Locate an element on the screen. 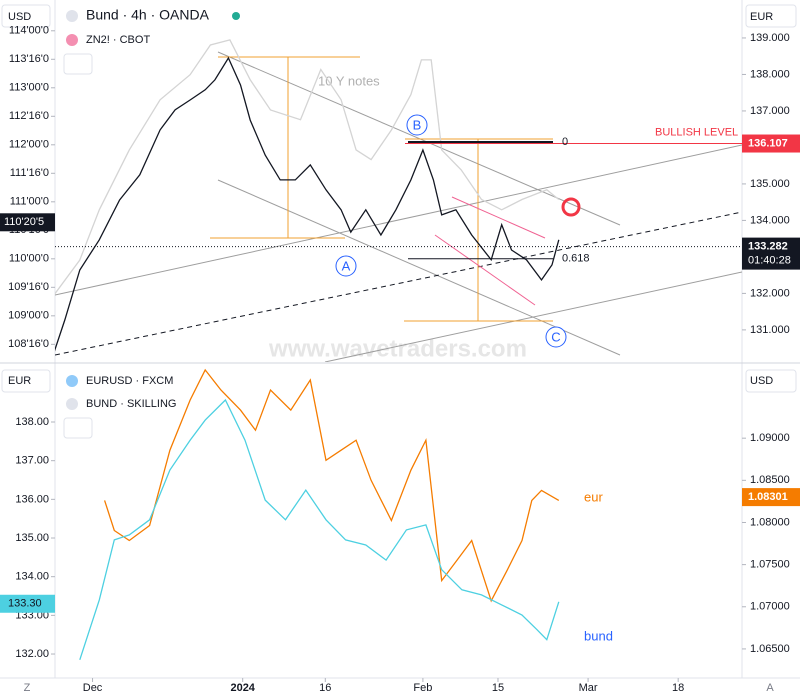  y-tick-label: 134.00 is located at coordinates (32, 577).